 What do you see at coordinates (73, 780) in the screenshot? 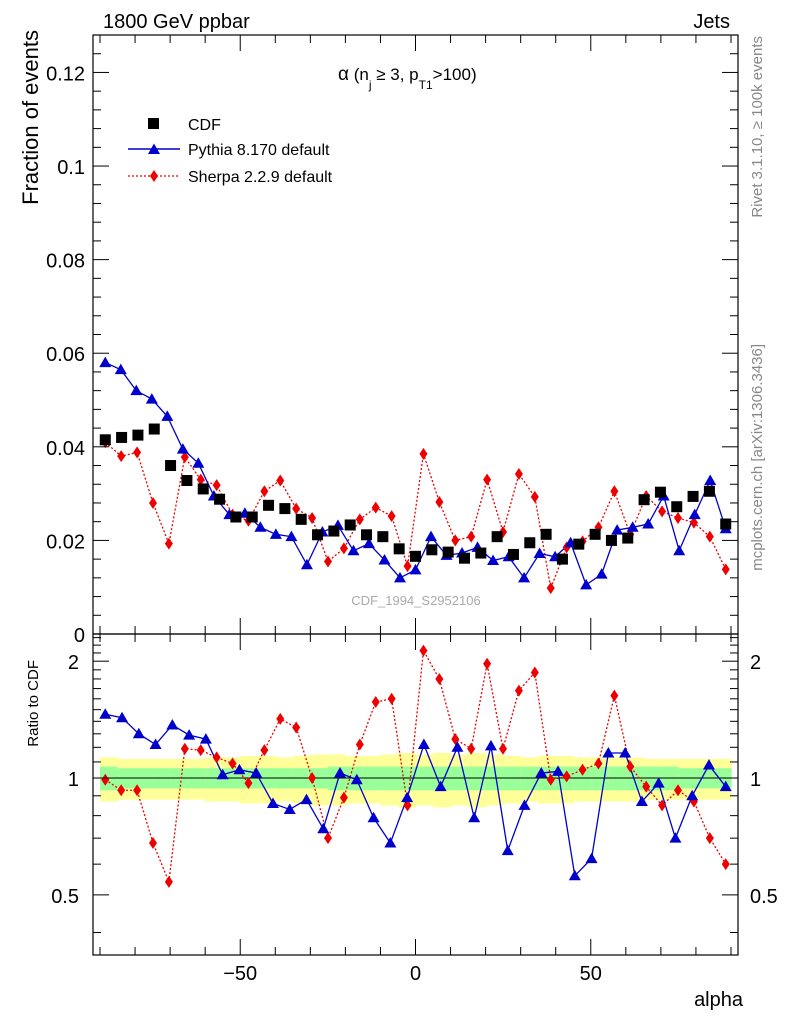
I see `bot-ytick-label-left-1: 1` at bounding box center [73, 780].